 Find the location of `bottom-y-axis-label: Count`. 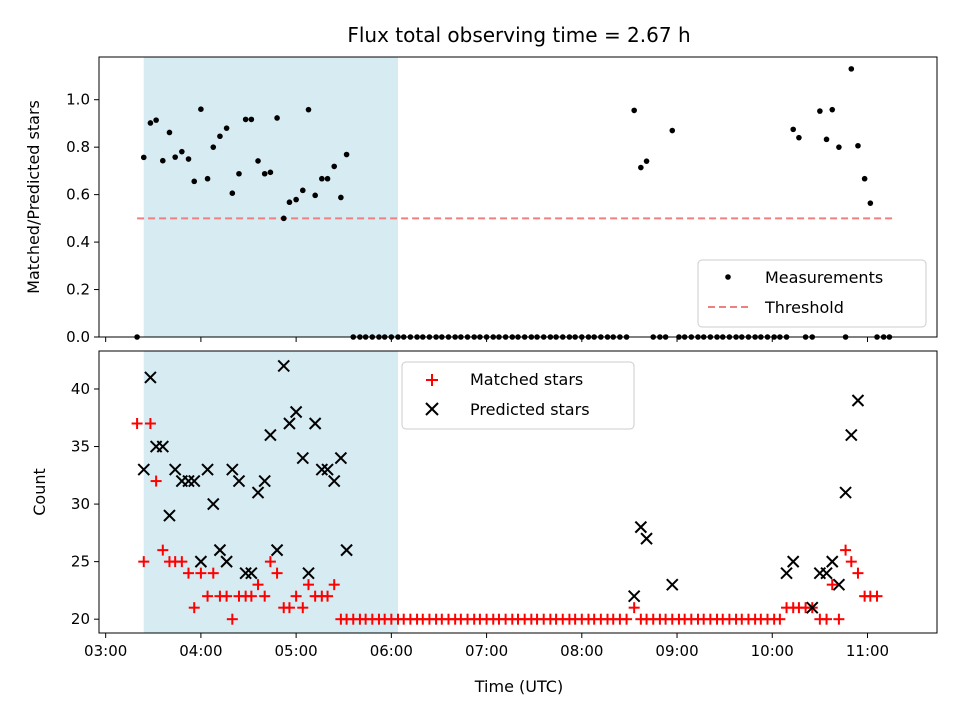

bottom-y-axis-label: Count is located at coordinates (39, 492).